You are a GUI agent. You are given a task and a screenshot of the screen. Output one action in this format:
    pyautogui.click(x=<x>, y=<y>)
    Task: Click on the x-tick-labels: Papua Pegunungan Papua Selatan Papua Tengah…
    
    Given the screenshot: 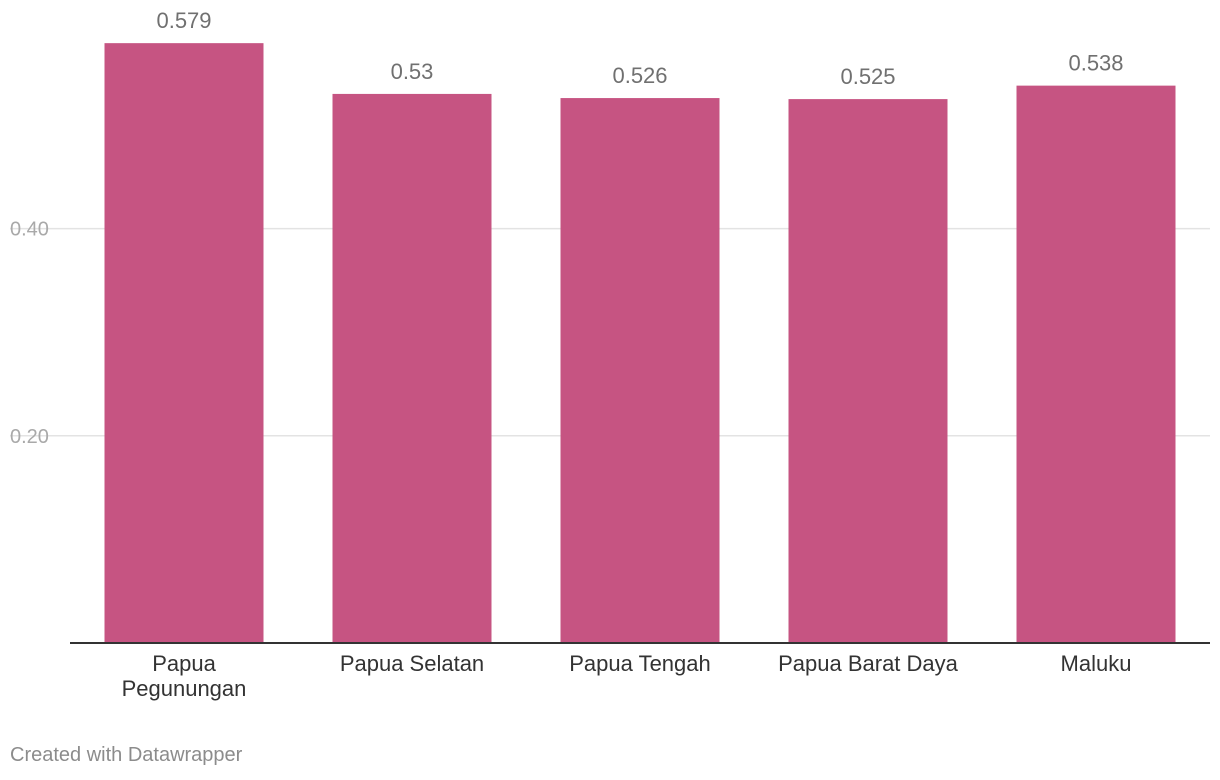 What is the action you would take?
    pyautogui.click(x=627, y=676)
    